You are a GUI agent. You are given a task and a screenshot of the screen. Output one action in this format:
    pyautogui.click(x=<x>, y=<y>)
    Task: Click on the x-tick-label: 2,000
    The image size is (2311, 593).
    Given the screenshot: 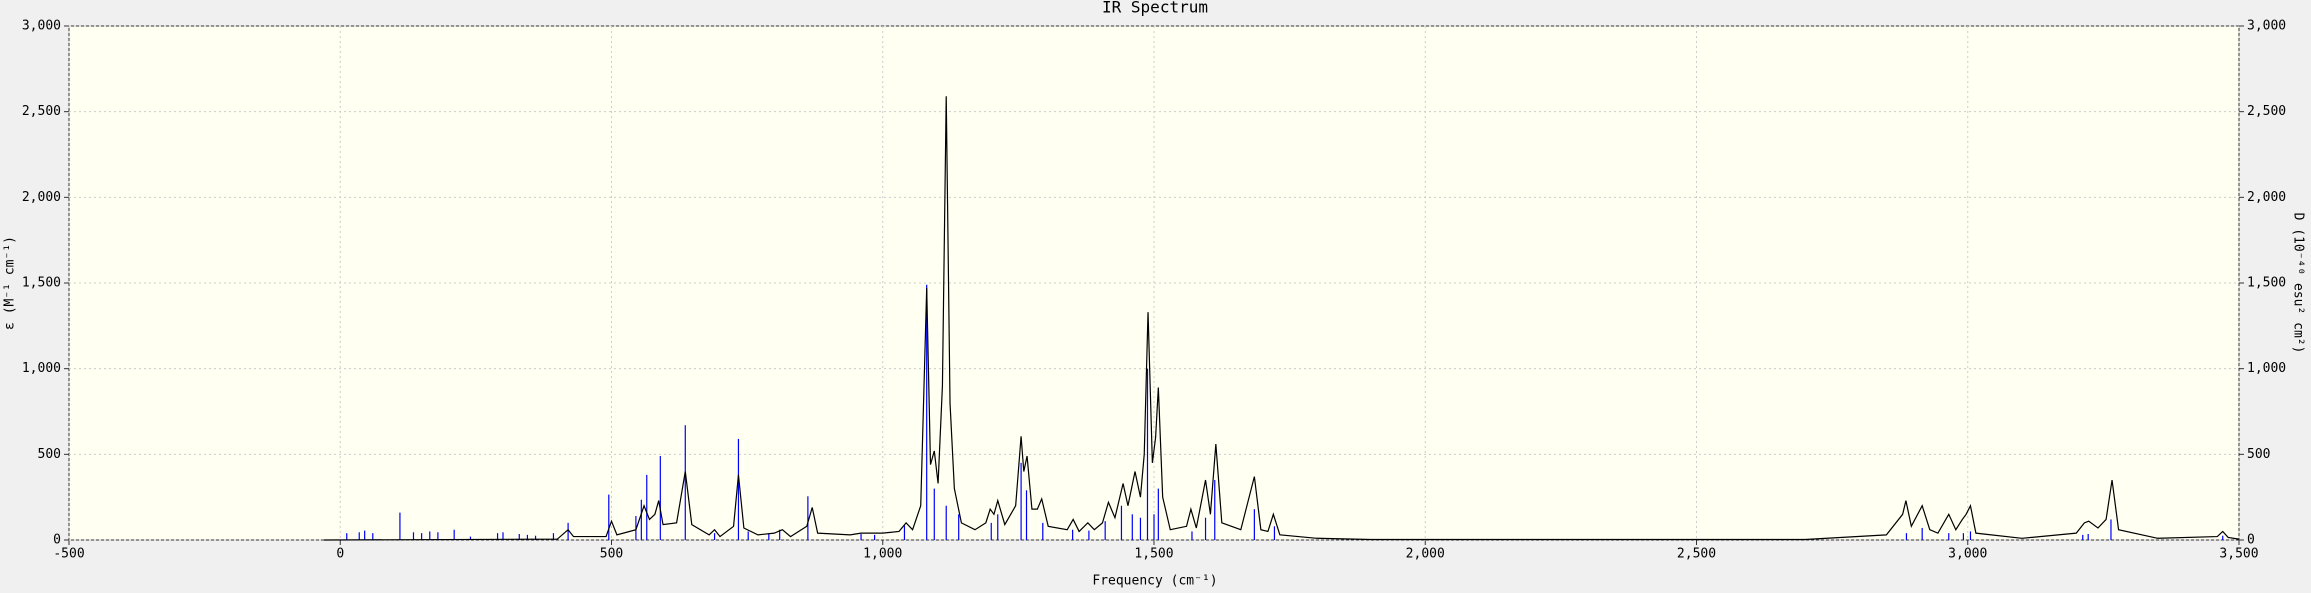 What is the action you would take?
    pyautogui.click(x=1425, y=554)
    